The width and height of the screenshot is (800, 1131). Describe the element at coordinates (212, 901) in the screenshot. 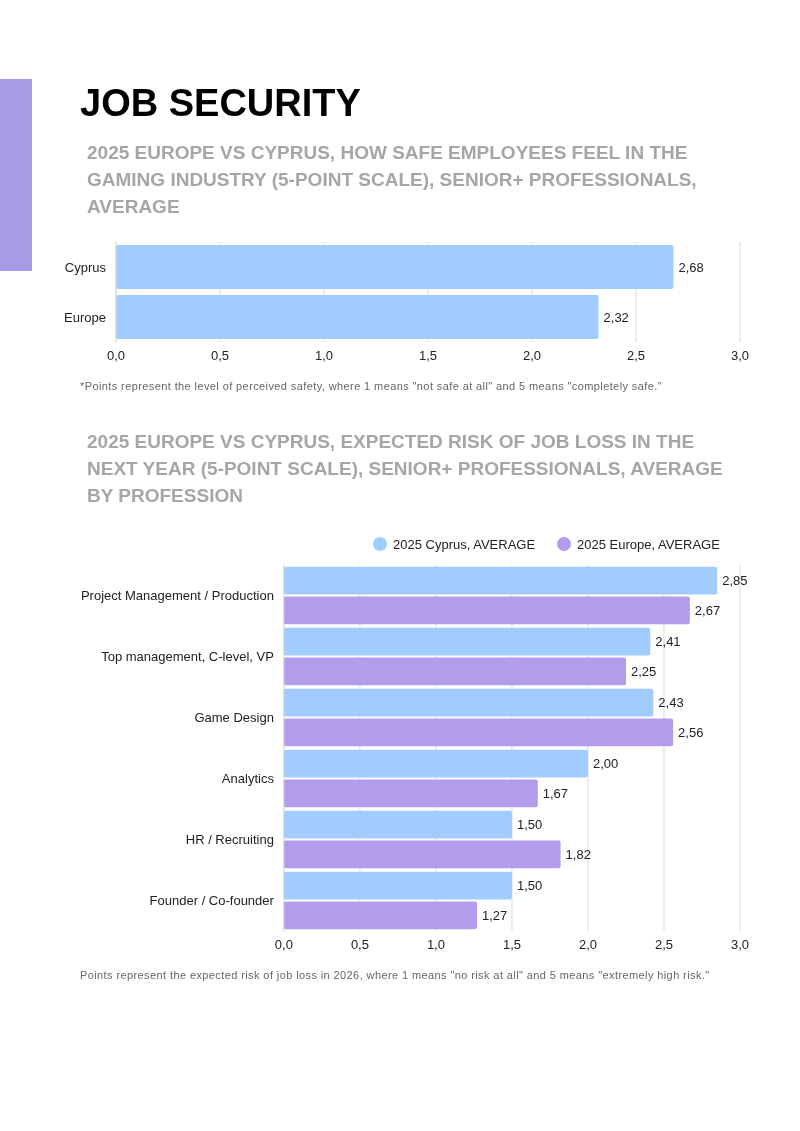

I see `y-tick-label: Founder / Co-founder` at that location.